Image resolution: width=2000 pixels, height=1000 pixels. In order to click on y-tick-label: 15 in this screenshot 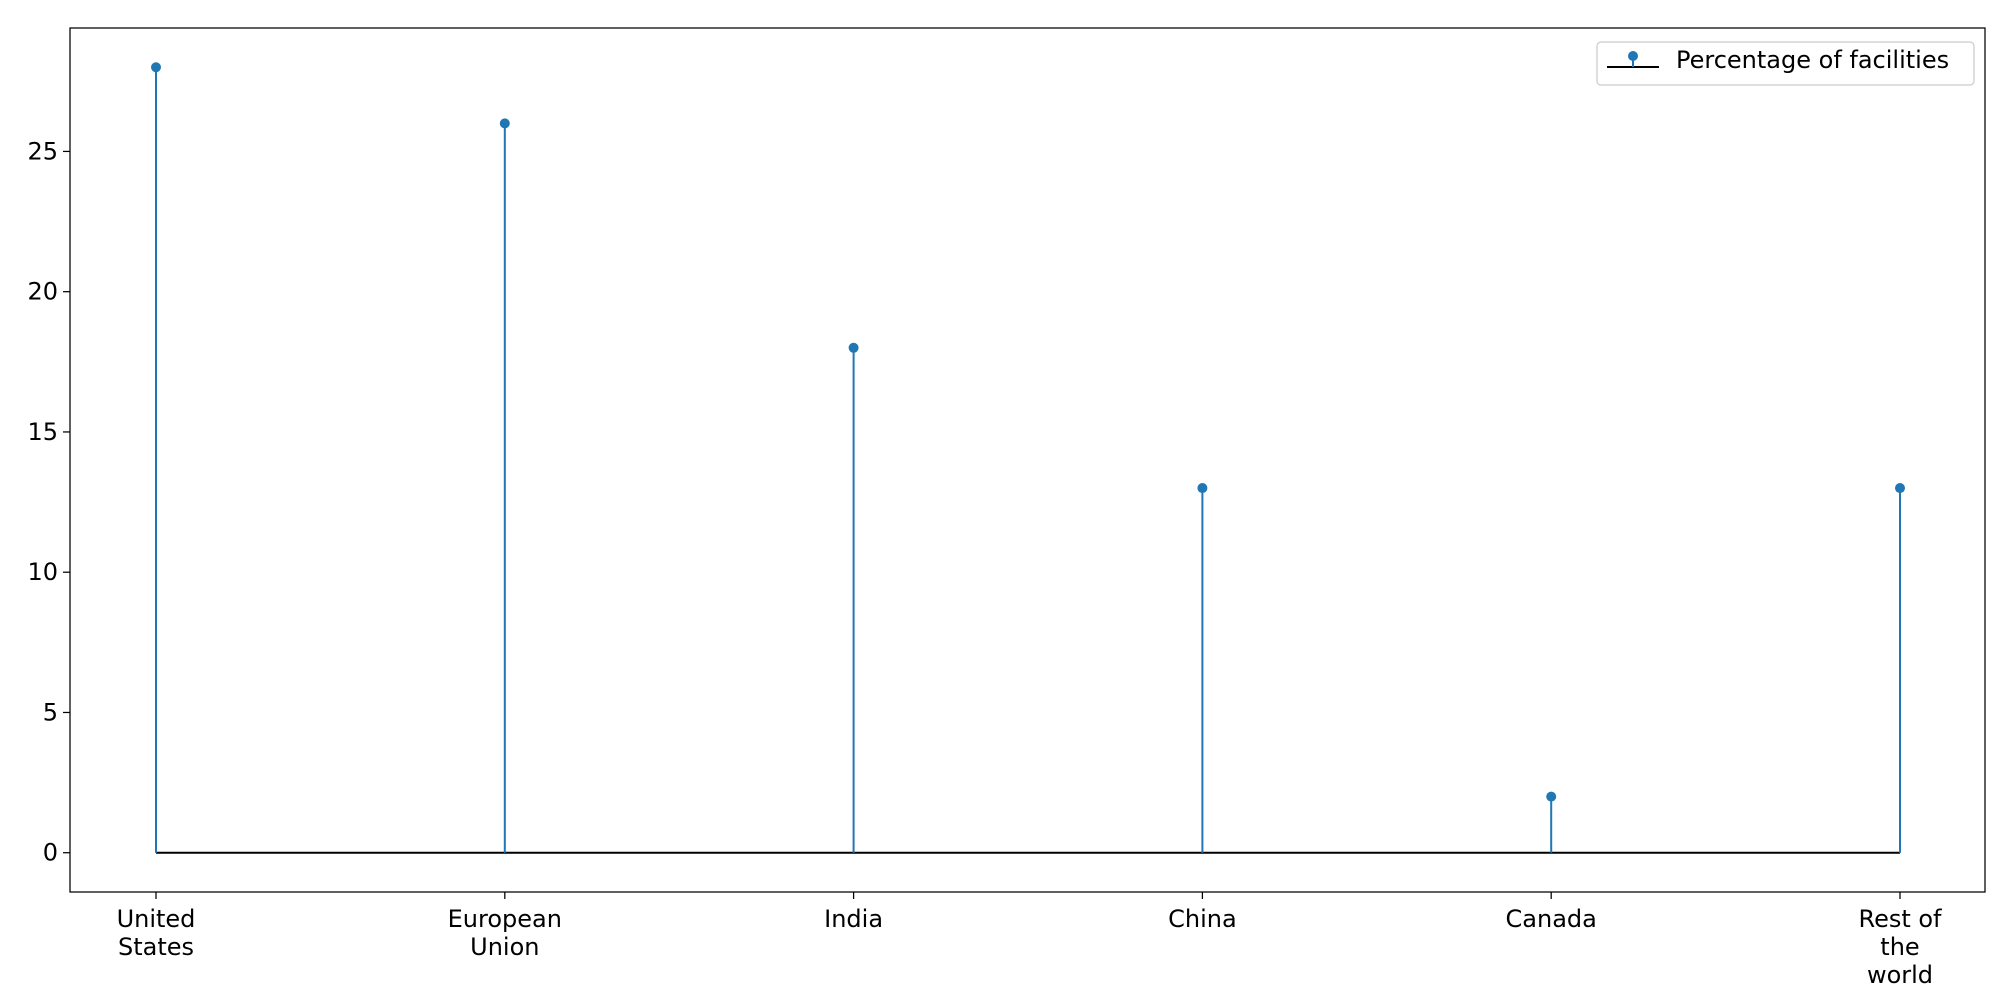, I will do `click(42, 432)`.